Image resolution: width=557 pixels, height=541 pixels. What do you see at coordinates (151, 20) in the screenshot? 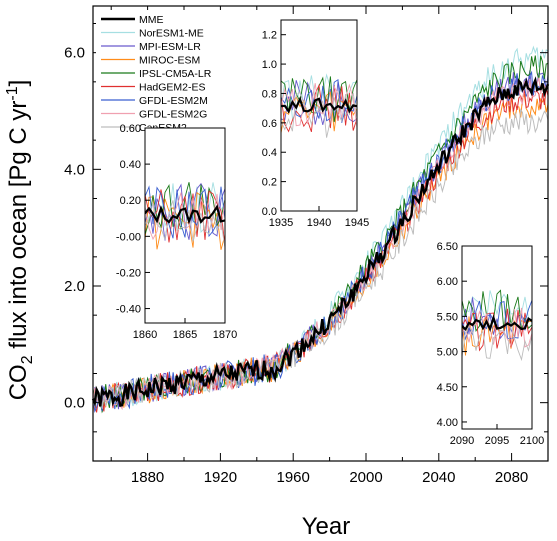
I see `legend-entry: MME` at bounding box center [151, 20].